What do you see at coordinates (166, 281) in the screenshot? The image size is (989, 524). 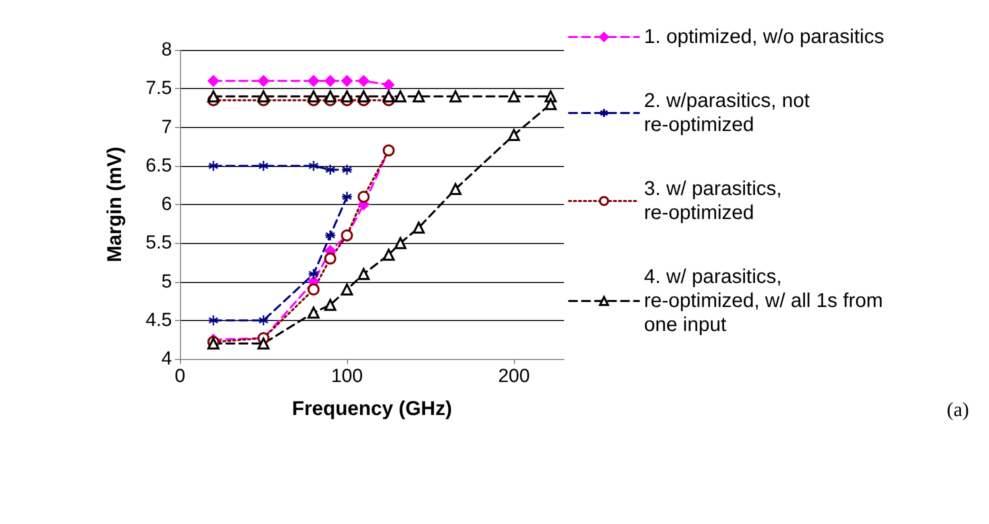 I see `y-tick-label: 5` at bounding box center [166, 281].